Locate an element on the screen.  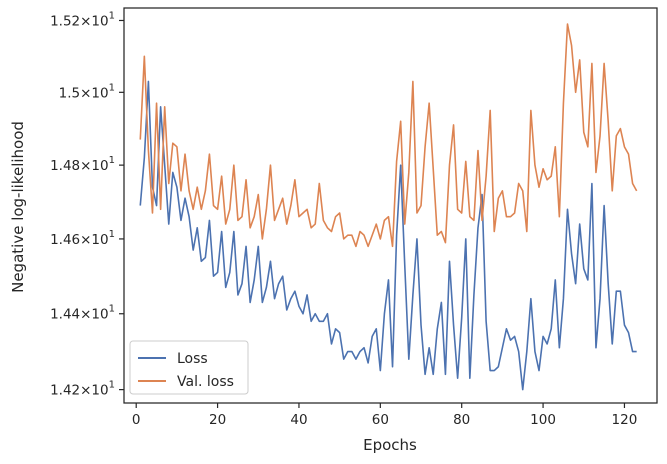
legend: Loss Val. loss is located at coordinates (189, 367).